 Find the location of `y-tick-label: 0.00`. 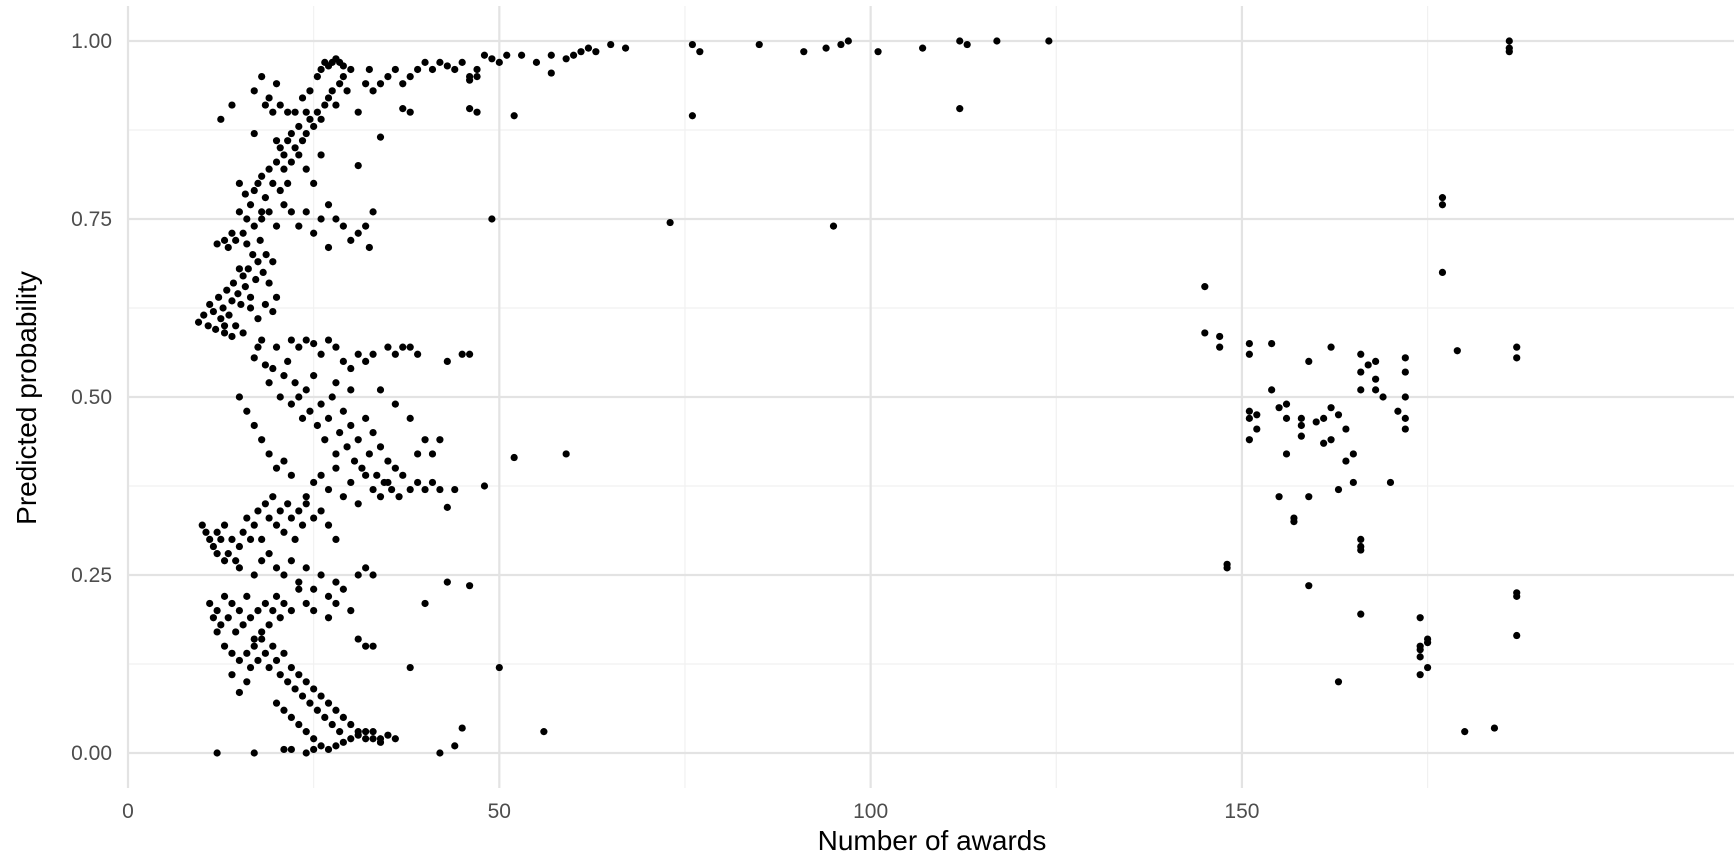

y-tick-label: 0.00 is located at coordinates (91, 753).